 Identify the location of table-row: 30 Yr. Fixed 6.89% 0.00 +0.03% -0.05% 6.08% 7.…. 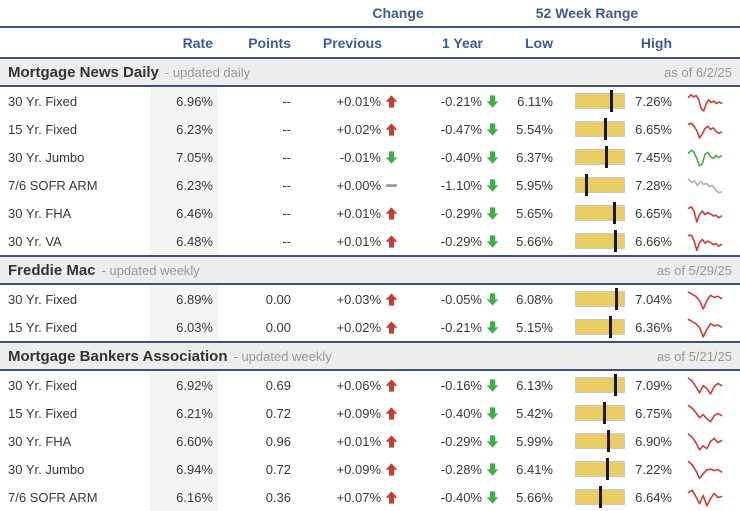
(370, 299).